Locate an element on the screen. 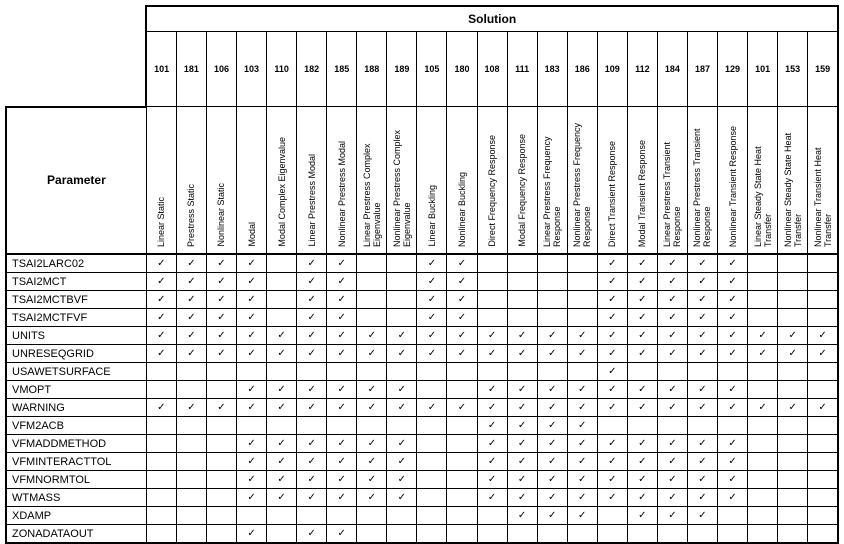 This screenshot has width=844, height=544. solution-name-cell: Nonlinear Steady State Heat Transfer is located at coordinates (793, 180).